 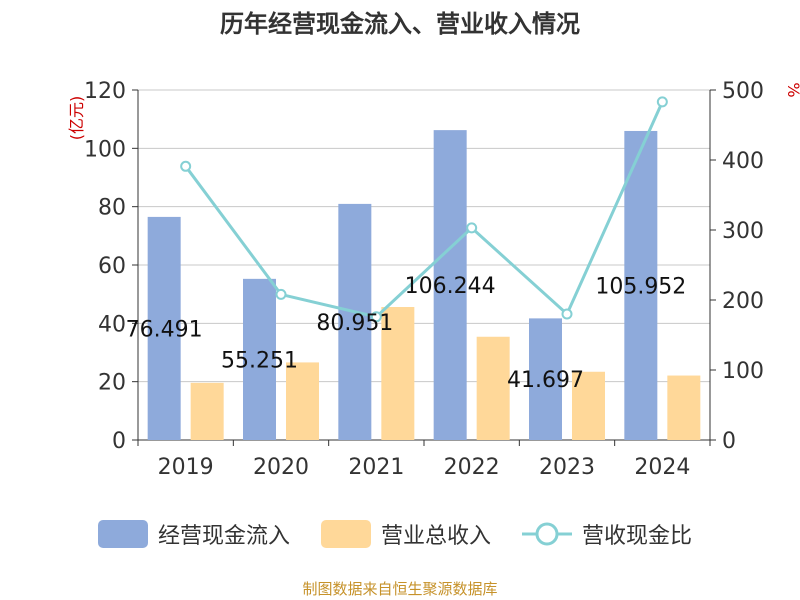 I want to click on y-left-tick-label: 100, so click(x=105, y=149).